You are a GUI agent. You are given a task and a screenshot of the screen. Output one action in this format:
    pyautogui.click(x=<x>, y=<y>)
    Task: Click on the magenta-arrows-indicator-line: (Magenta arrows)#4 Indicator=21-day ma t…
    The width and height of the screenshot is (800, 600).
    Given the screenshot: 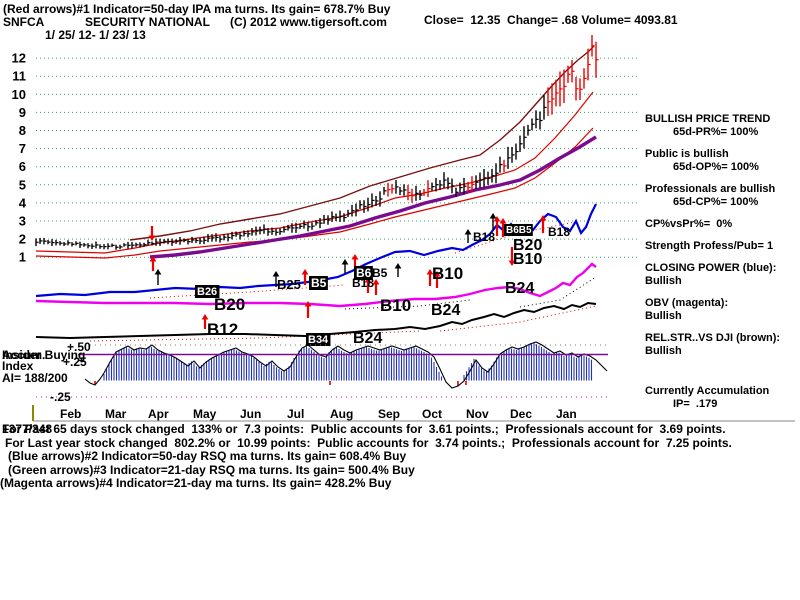 What is the action you would take?
    pyautogui.click(x=196, y=483)
    